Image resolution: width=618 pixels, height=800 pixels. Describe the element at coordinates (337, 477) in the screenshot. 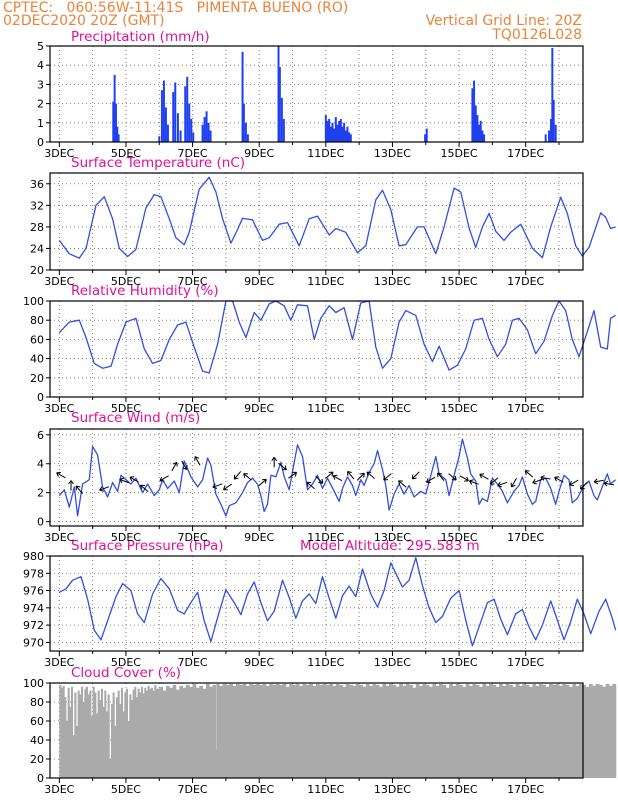

I see `wind-line` at that location.